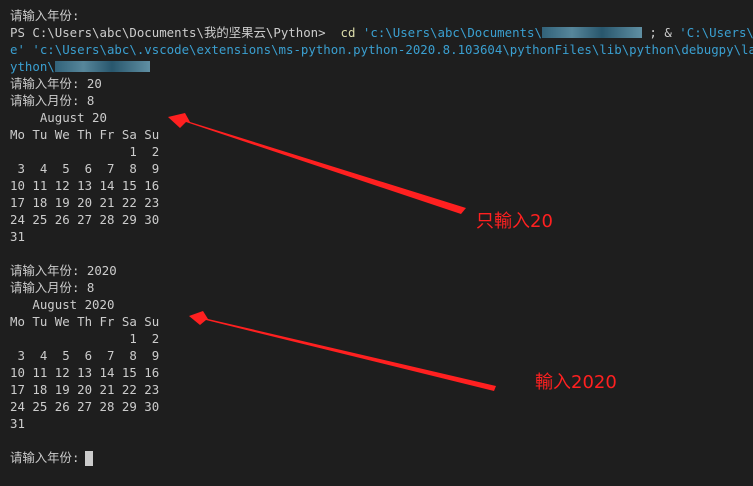 The width and height of the screenshot is (753, 486). What do you see at coordinates (45, 15) in the screenshot?
I see `year-prompt-initial: 请输入年份:` at bounding box center [45, 15].